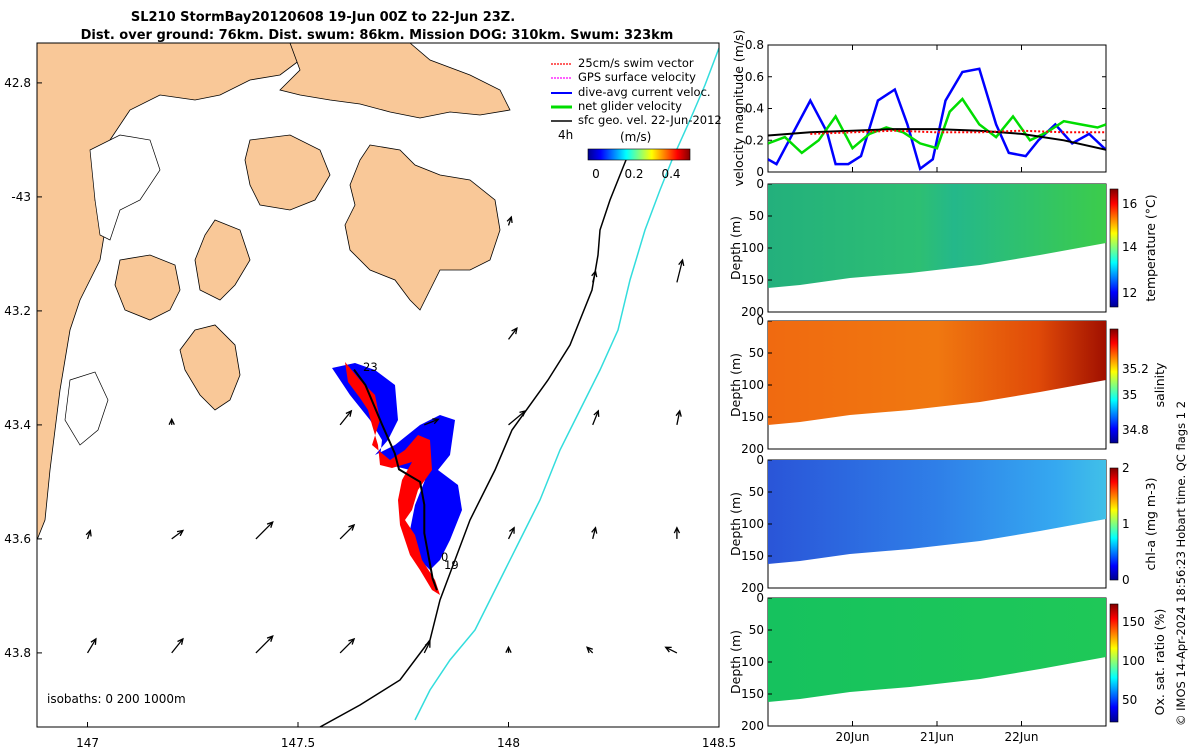  Describe the element at coordinates (1114, 663) in the screenshot. I see `oxygen-colorbar` at that location.